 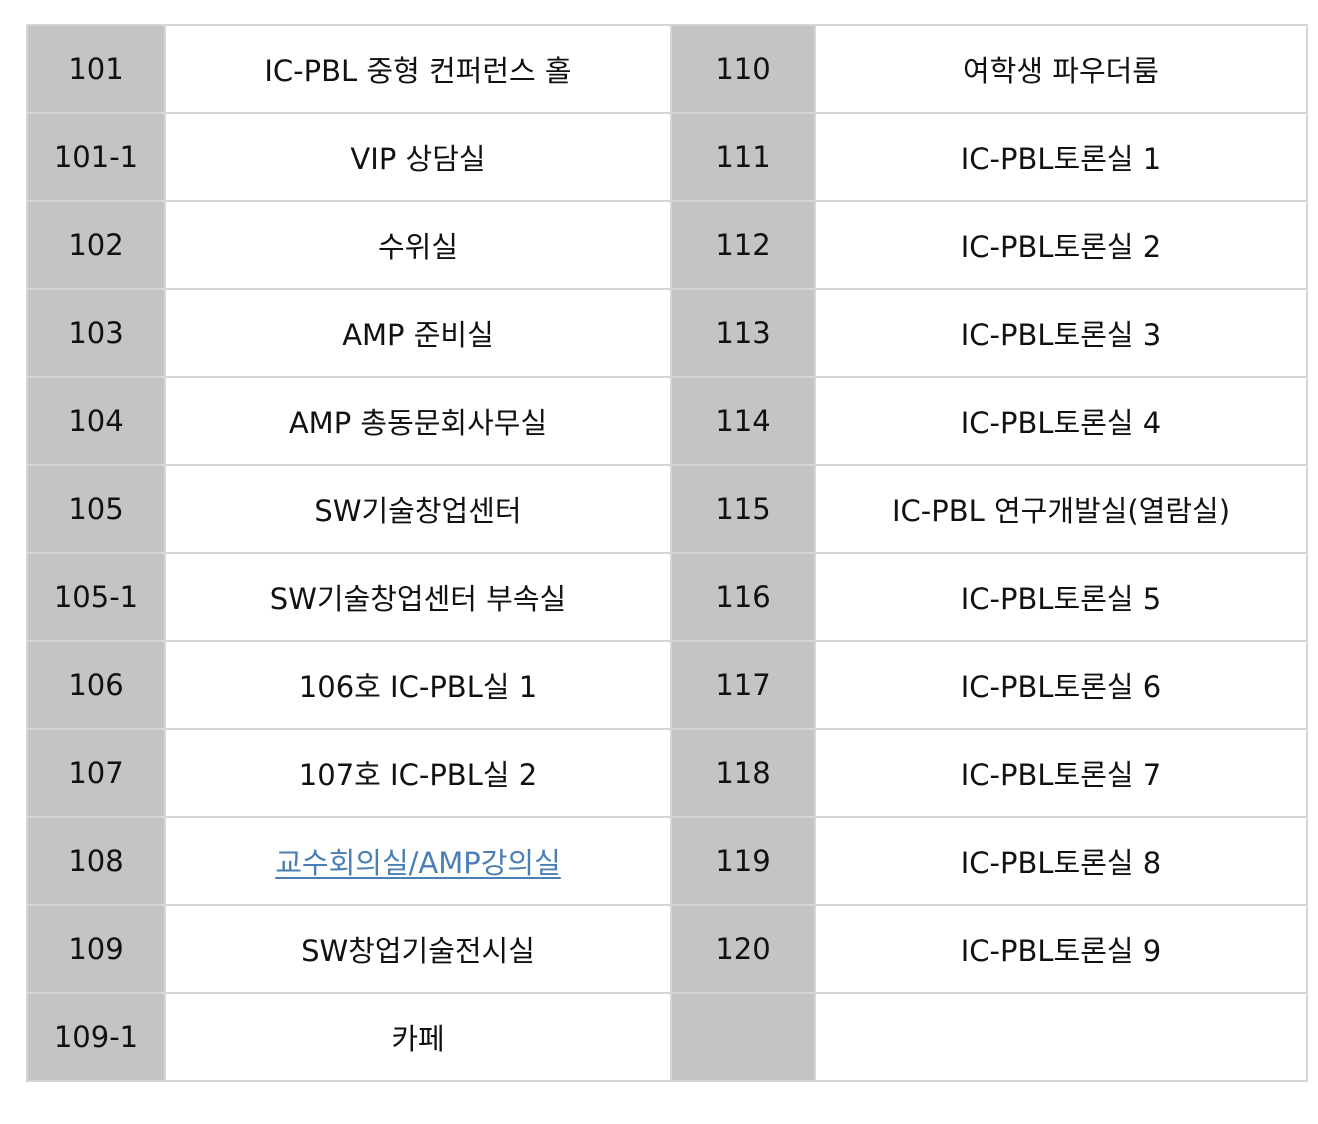 What do you see at coordinates (743, 157) in the screenshot?
I see `room-number: 111` at bounding box center [743, 157].